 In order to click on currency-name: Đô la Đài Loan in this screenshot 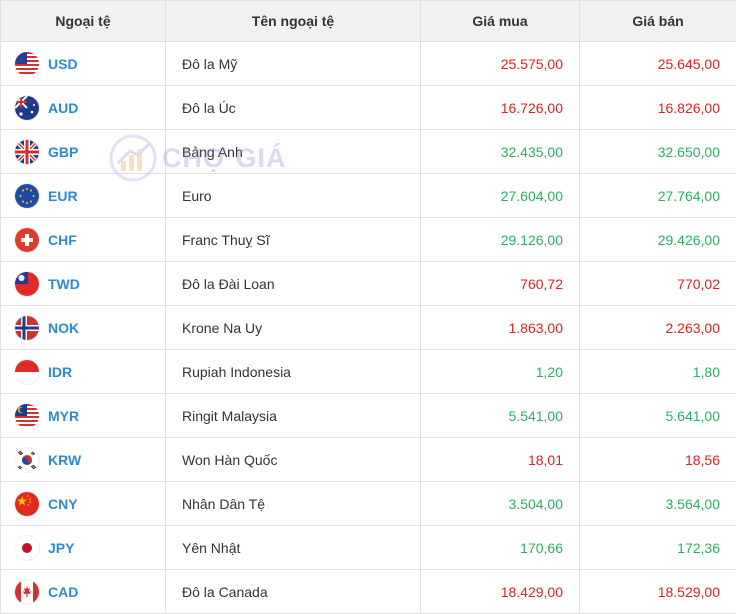, I will do `click(293, 284)`.